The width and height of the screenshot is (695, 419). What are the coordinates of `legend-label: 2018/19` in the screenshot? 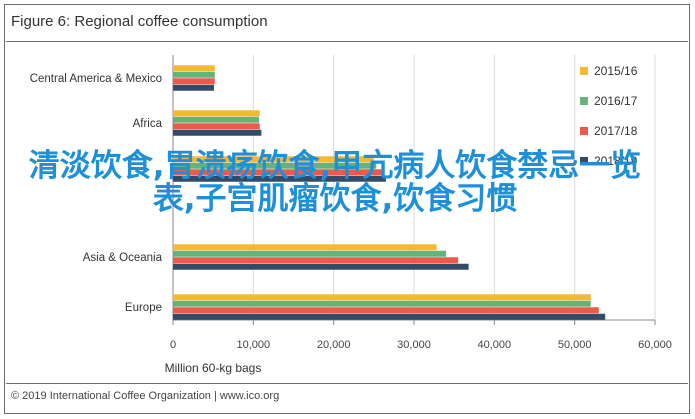 It's located at (616, 161).